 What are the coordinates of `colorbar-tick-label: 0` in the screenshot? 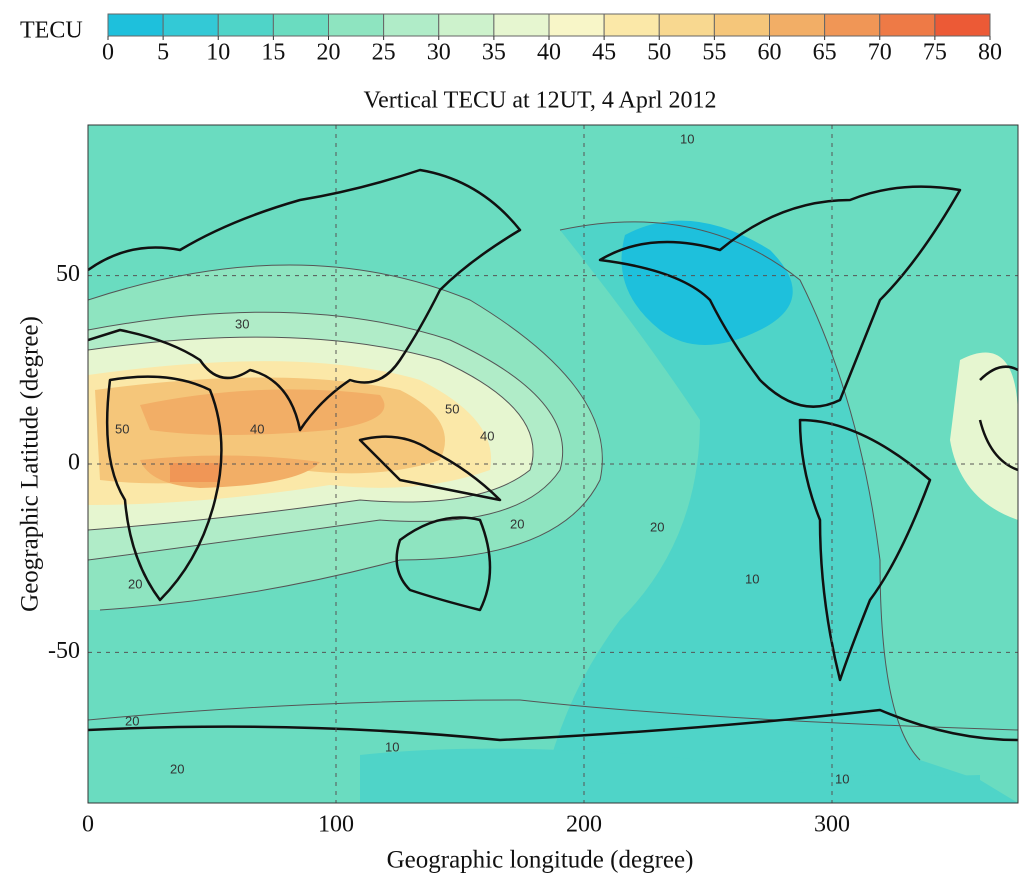 It's located at (108, 53).